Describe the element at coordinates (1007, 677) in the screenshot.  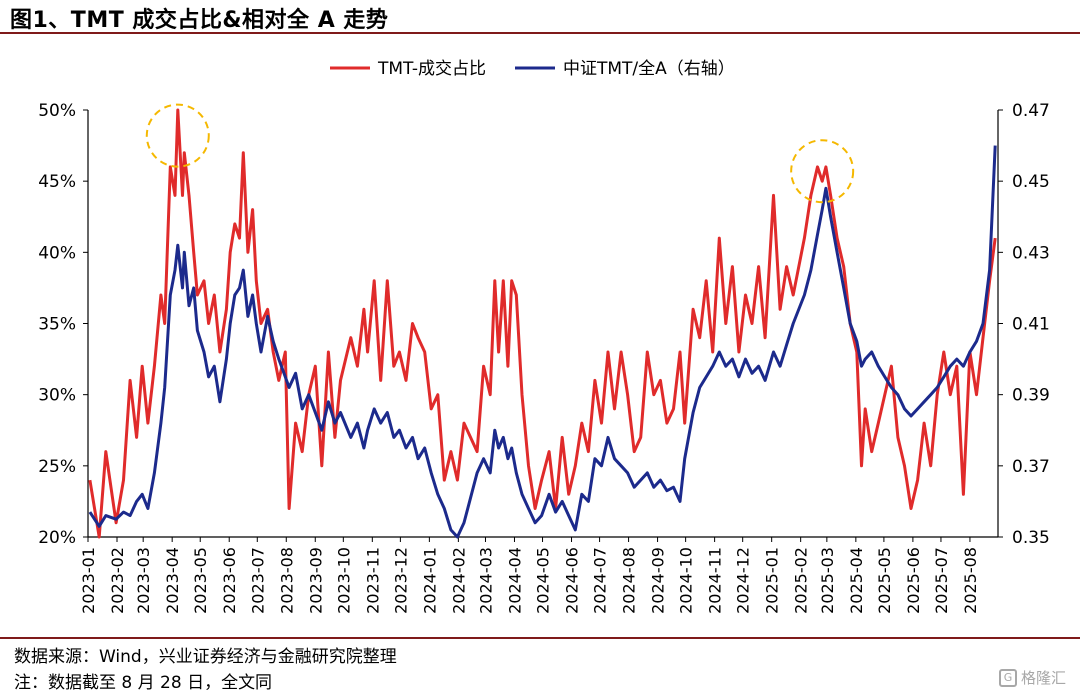
I see `watermark-logo-icon: G` at that location.